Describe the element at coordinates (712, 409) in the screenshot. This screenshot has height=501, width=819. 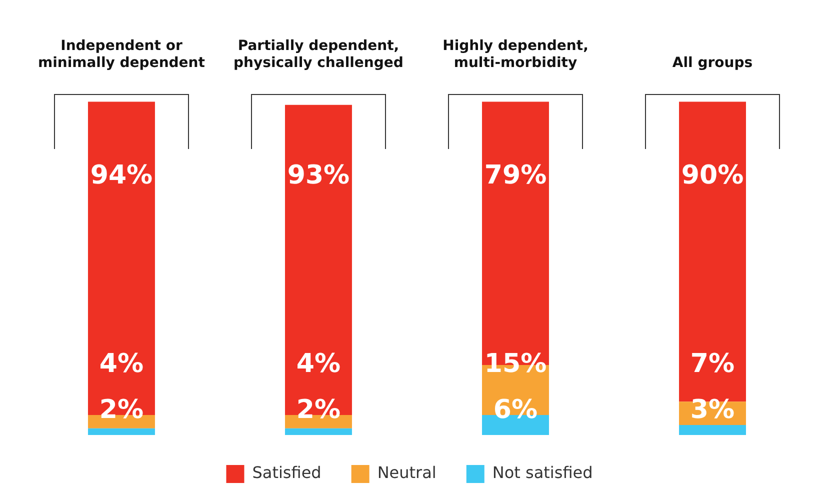
I see `data-label: 3%` at that location.